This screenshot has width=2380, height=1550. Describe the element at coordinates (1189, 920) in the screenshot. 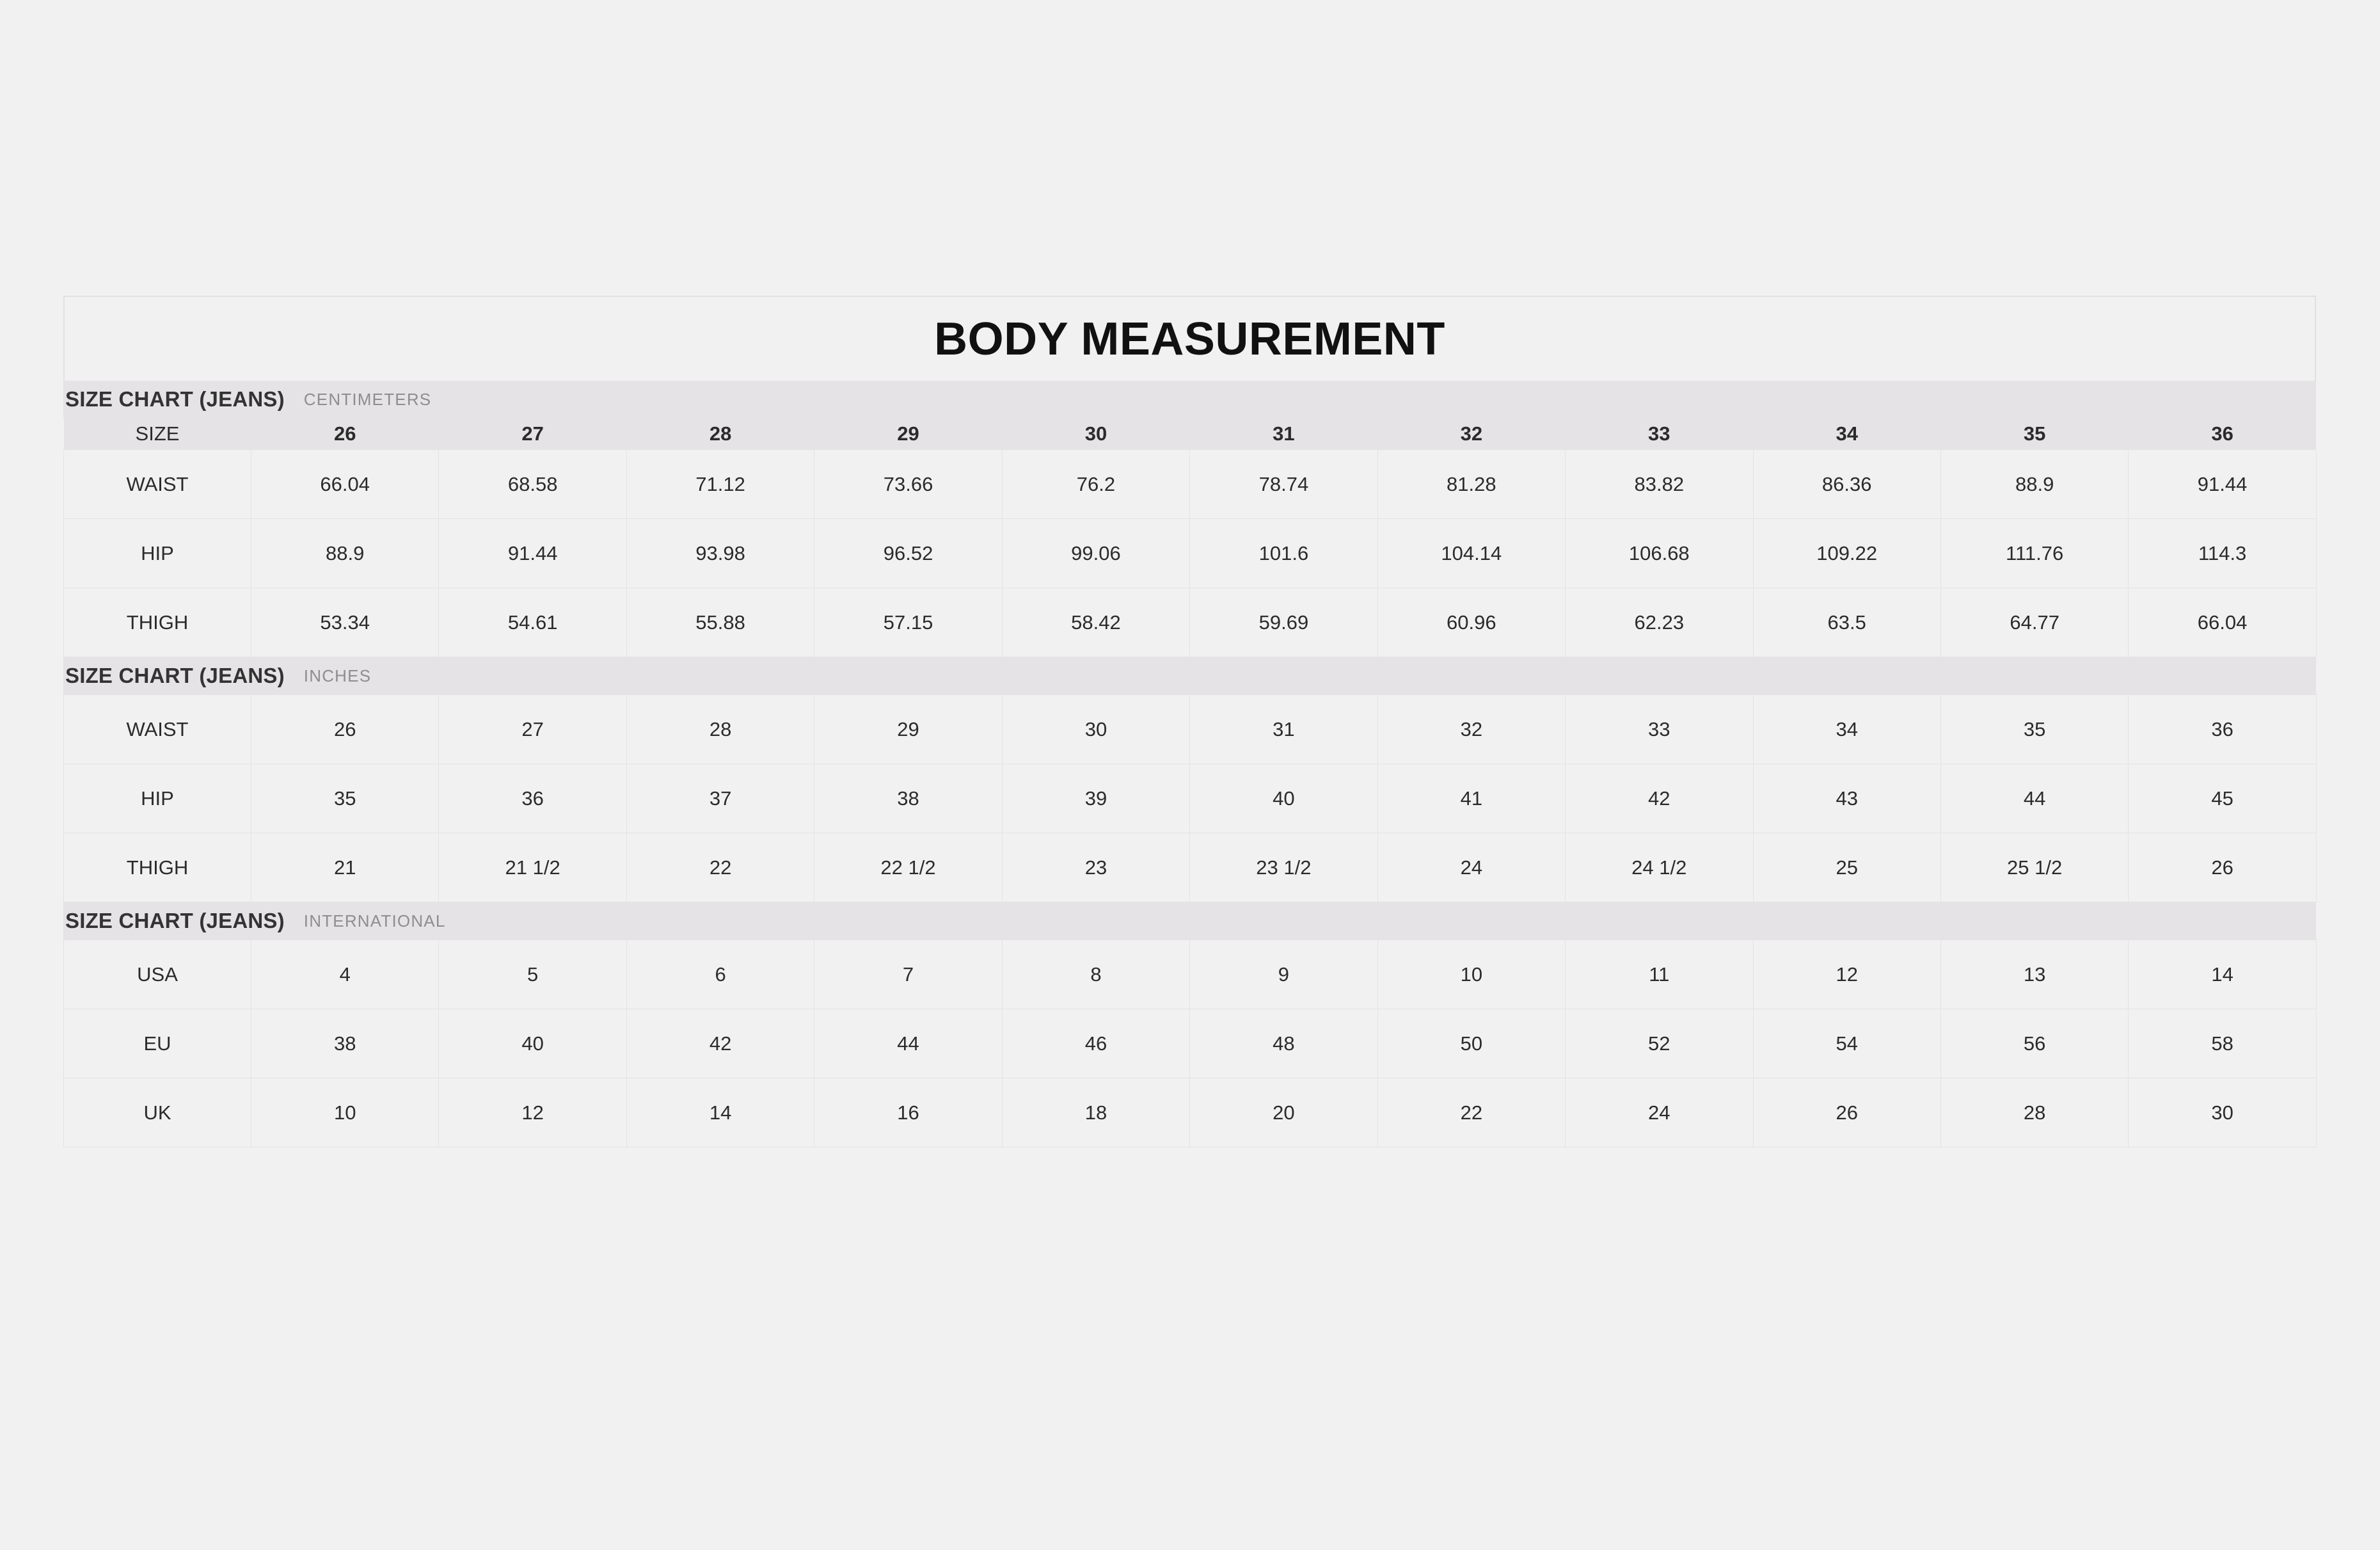

I see `section-header-international: SIZE CHART (JEANS) INTERNATIONAL` at that location.